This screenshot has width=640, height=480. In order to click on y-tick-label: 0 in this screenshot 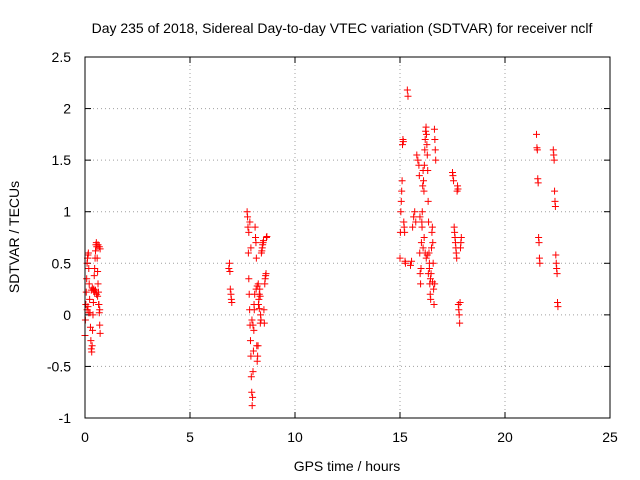, I will do `click(67, 315)`.